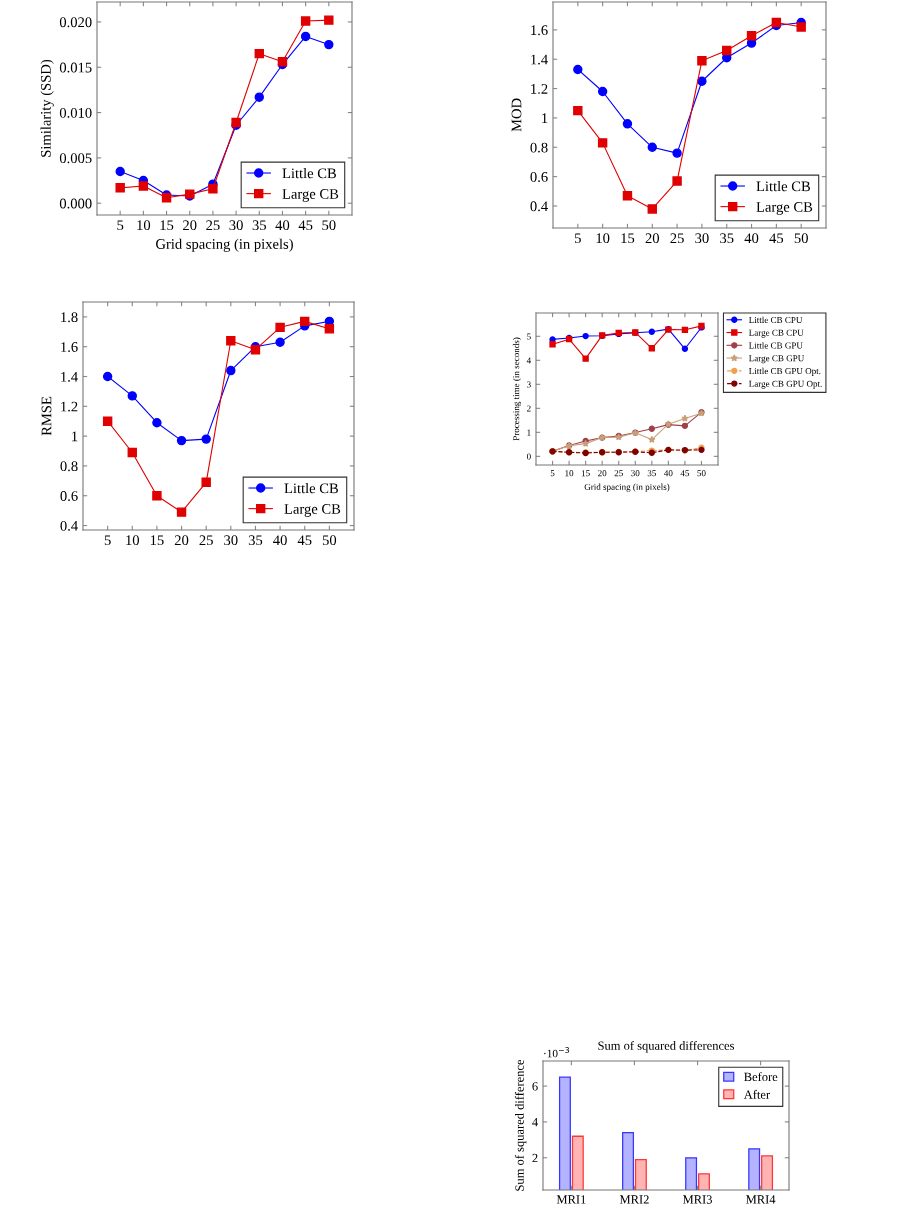 The width and height of the screenshot is (901, 1208). I want to click on y-tick-label: 0.020, so click(75, 22).